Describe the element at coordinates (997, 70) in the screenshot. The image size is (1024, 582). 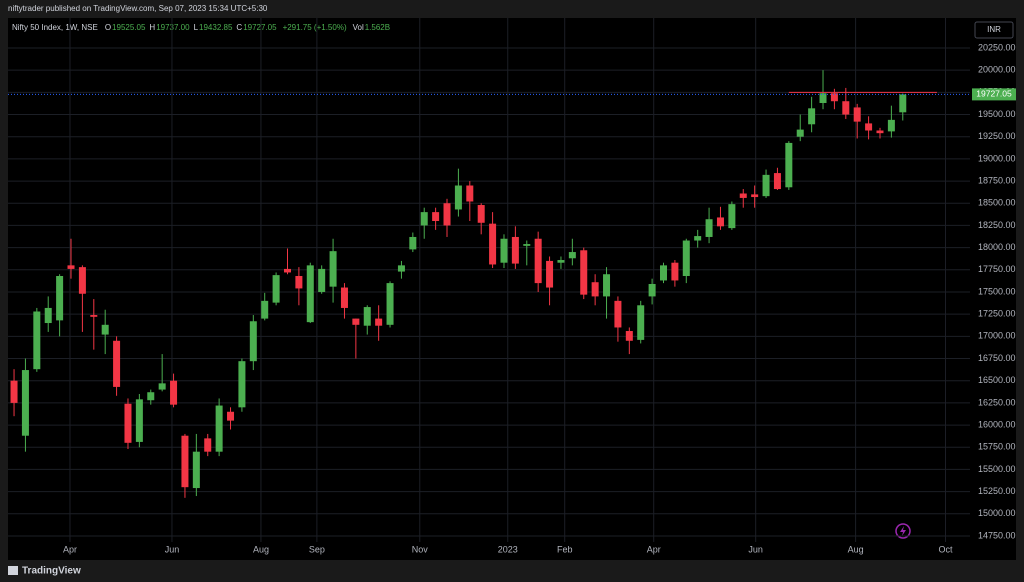
I see `y-tick-label: 20000.00` at that location.